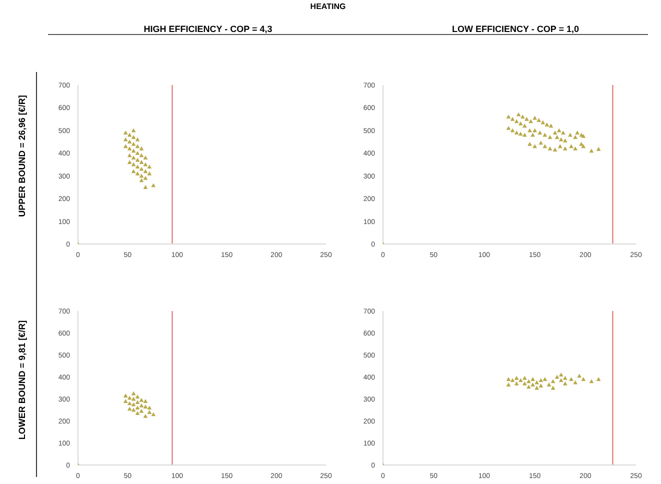 The width and height of the screenshot is (661, 484). What do you see at coordinates (22, 156) in the screenshot?
I see `y-axis-title: UPPER BOUND = 26,96 [€/R]` at bounding box center [22, 156].